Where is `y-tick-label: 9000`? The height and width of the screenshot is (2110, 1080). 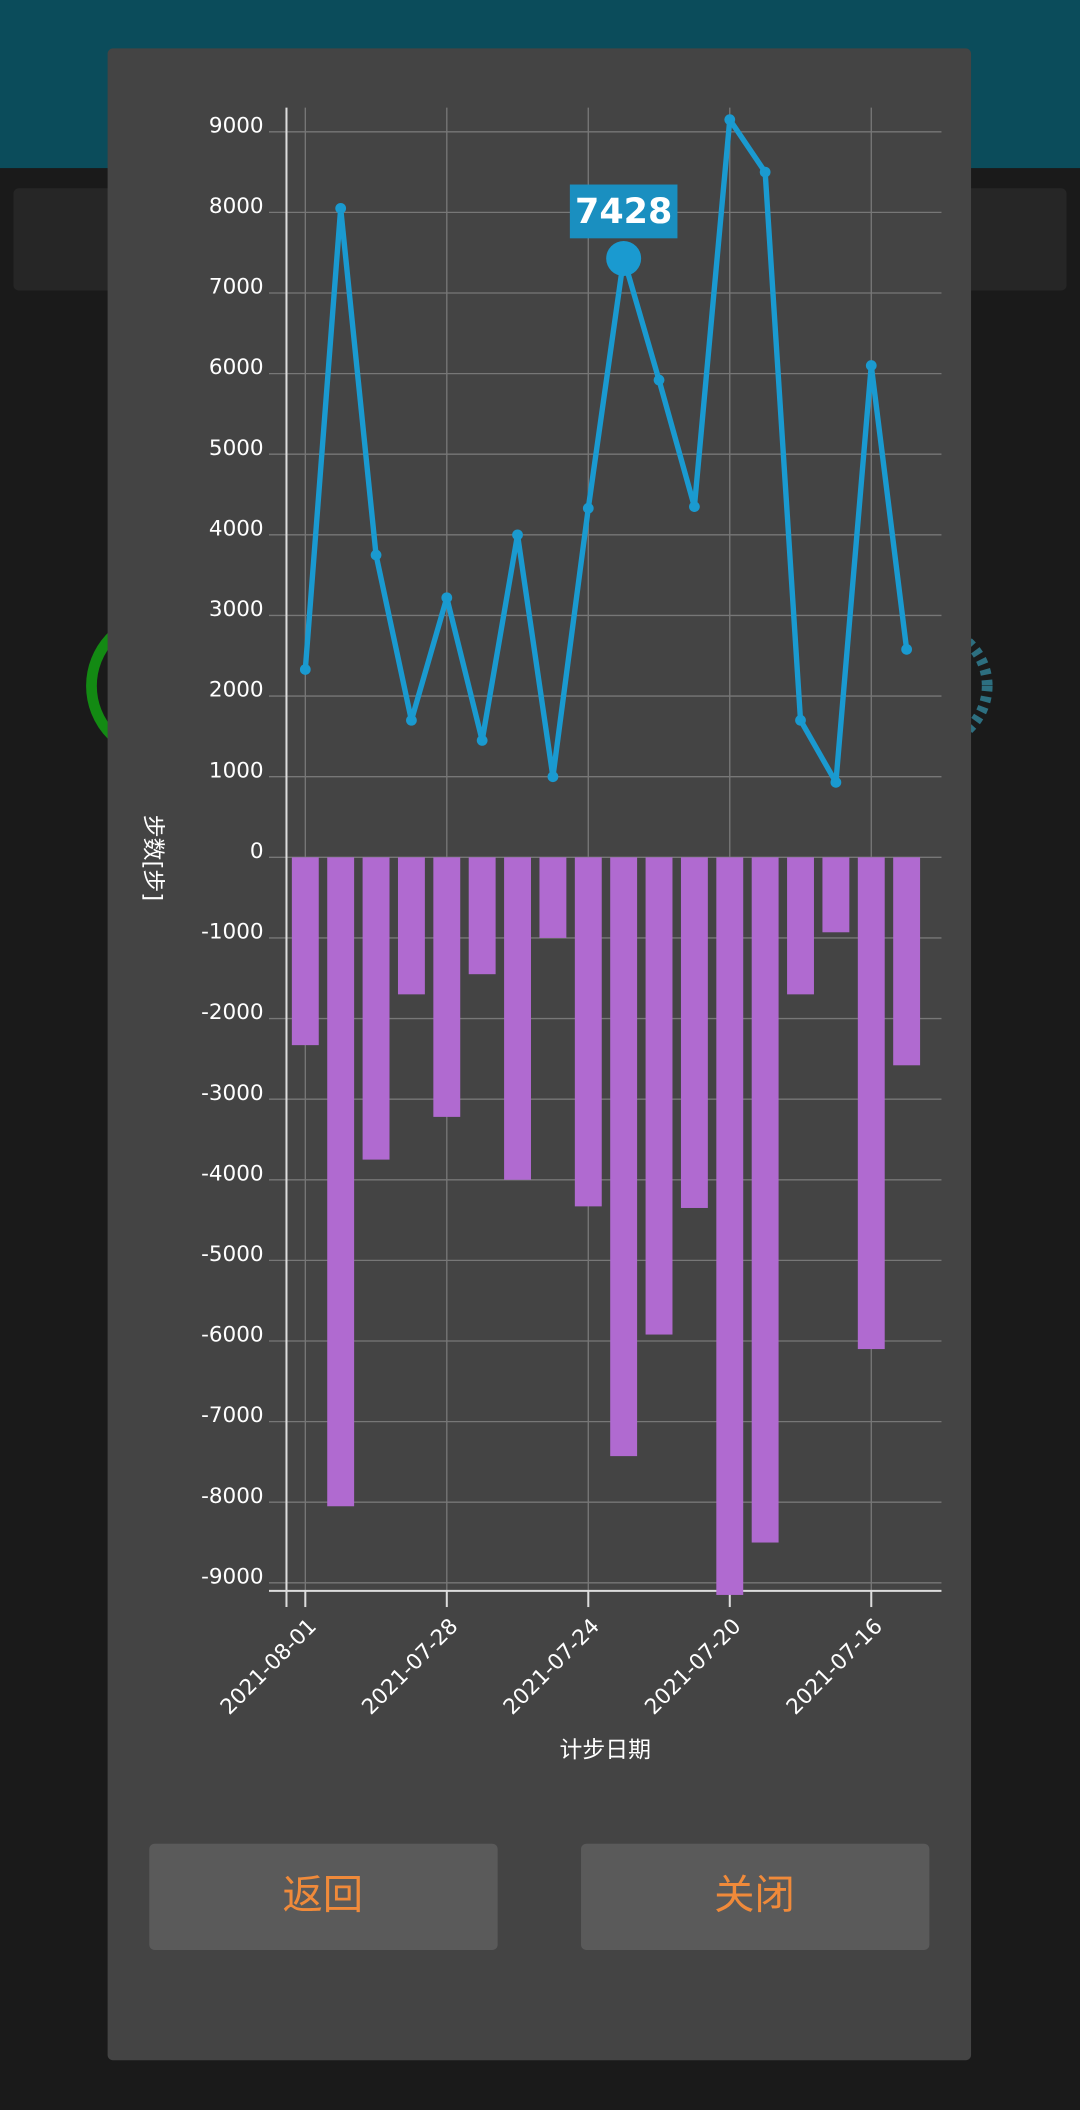 y-tick-label: 9000 is located at coordinates (236, 125).